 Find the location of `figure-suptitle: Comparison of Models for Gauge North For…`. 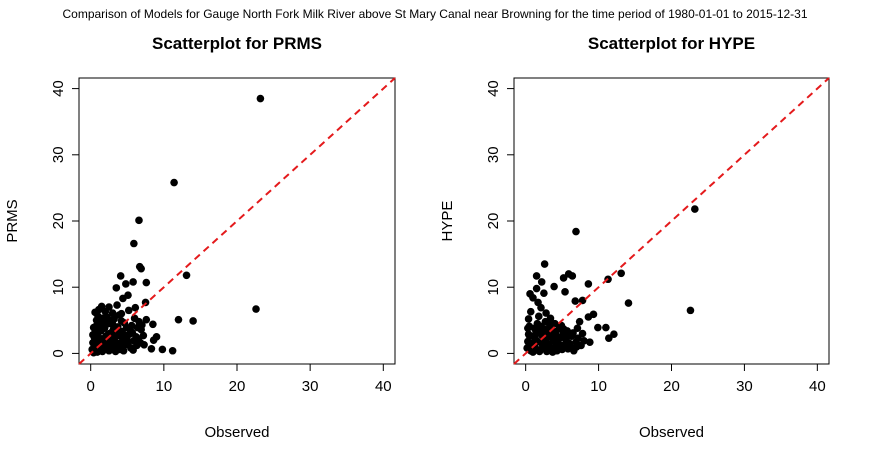

figure-suptitle: Comparison of Models for Gauge North For… is located at coordinates (434, 14).